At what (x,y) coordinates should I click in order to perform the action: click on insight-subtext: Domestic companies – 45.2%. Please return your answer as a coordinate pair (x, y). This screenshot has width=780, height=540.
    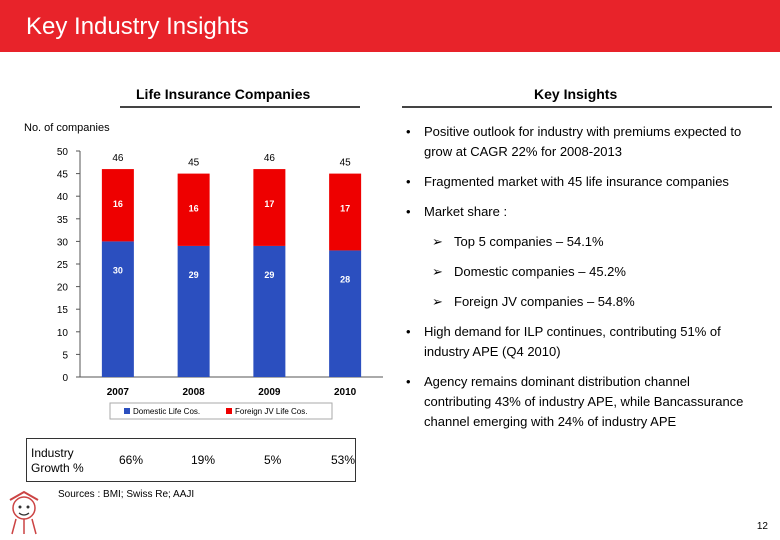
    Looking at the image, I should click on (540, 271).